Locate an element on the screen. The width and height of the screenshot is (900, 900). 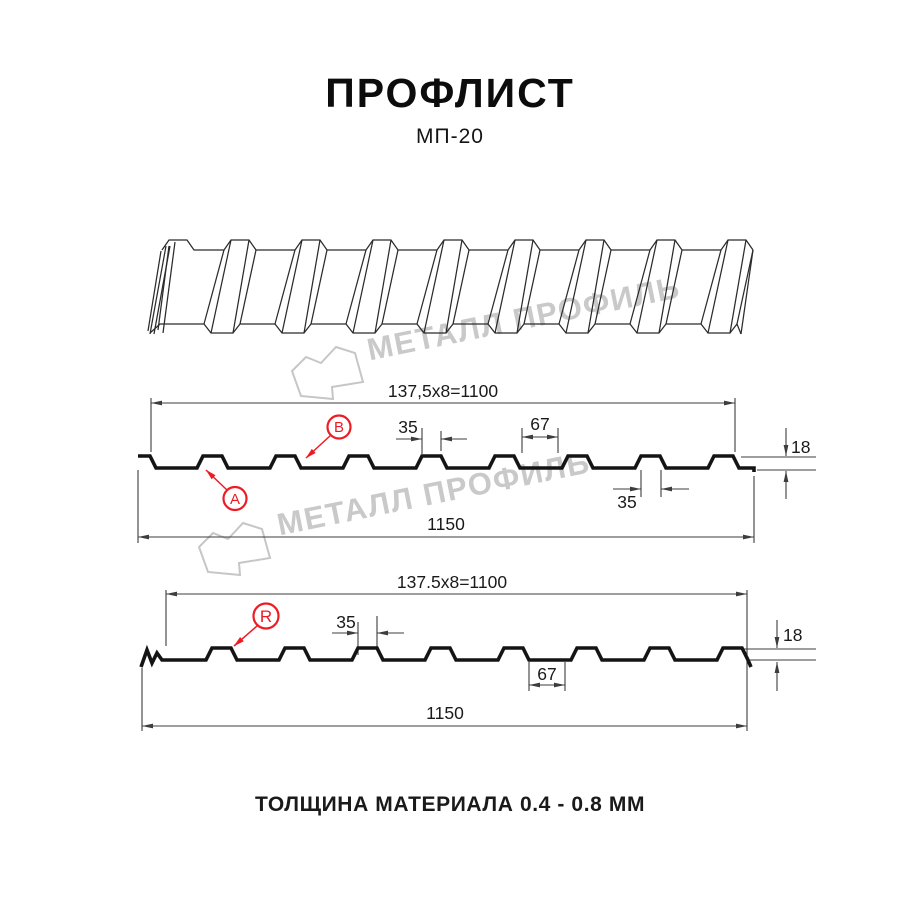
callout-circle-a is located at coordinates (235, 498).